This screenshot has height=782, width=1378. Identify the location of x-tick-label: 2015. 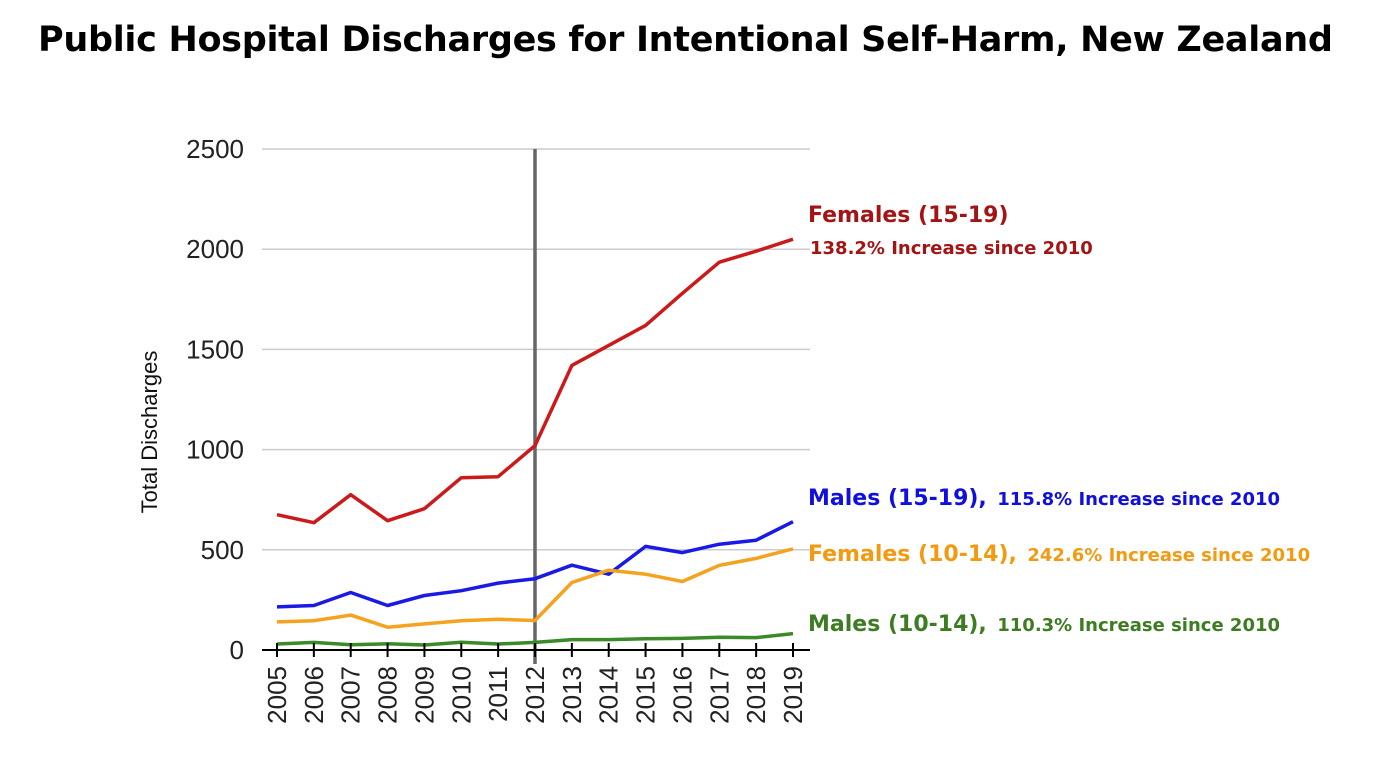
(646, 695).